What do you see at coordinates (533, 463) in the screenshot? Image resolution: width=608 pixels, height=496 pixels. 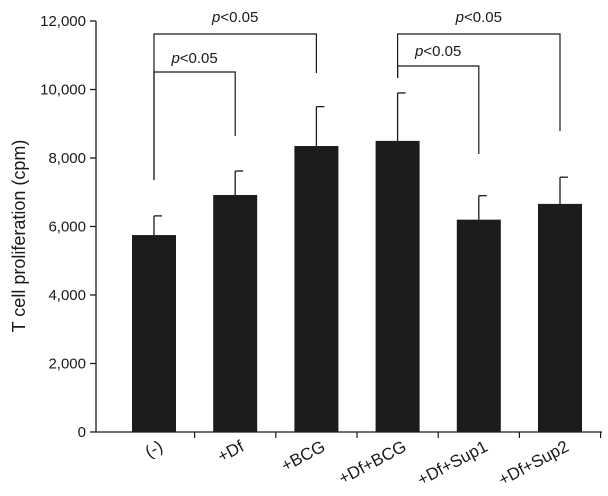 I see `x-tick-label: +Df+Sup2` at bounding box center [533, 463].